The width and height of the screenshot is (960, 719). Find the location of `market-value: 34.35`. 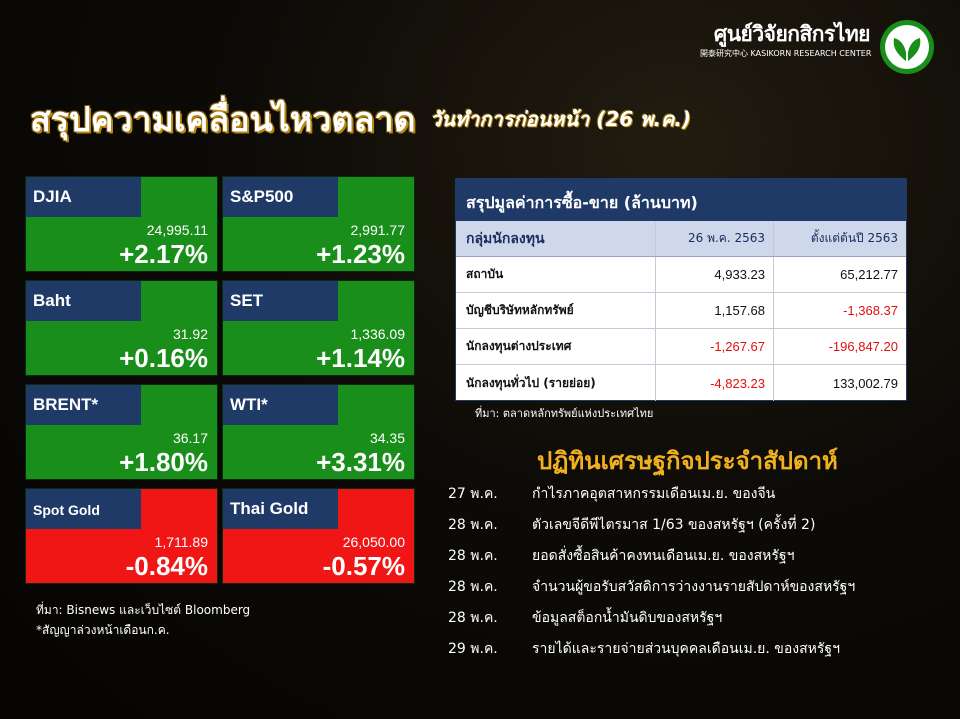

market-value: 34.35 is located at coordinates (387, 438).